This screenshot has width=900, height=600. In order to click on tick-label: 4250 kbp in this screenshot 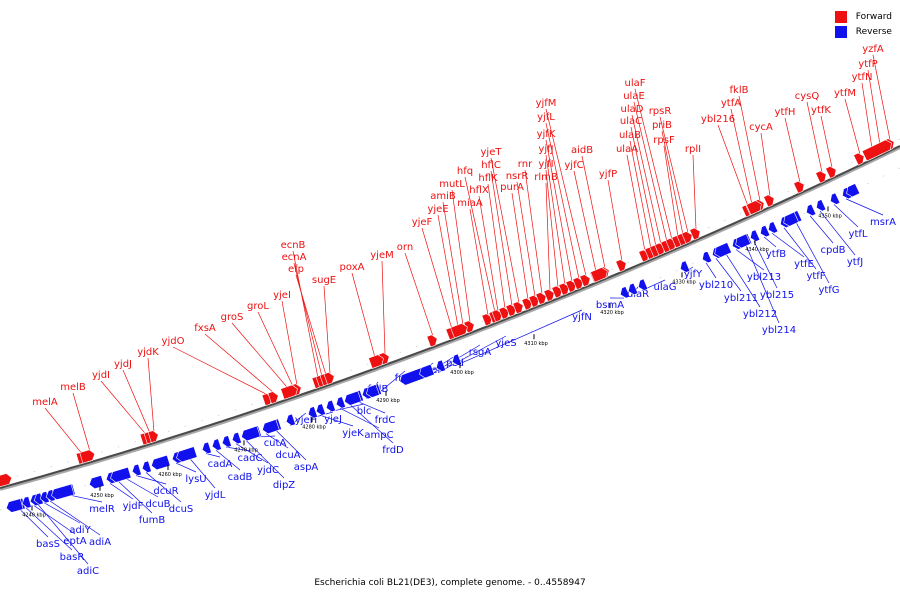, I will do `click(102, 496)`.